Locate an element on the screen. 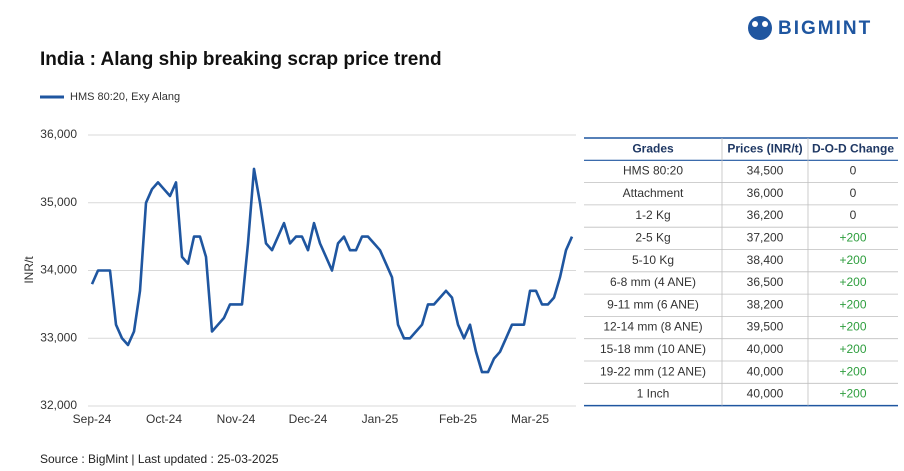 Image resolution: width=904 pixels, height=471 pixels. table-cell: Attachment is located at coordinates (653, 193).